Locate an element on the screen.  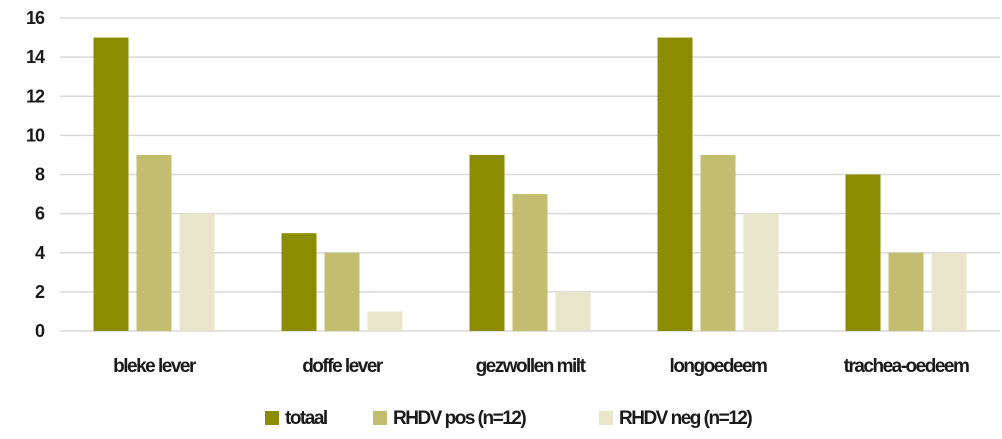
legend: totaal RHDV pos (n=12) RHDV neg (n=12) is located at coordinates (509, 418).